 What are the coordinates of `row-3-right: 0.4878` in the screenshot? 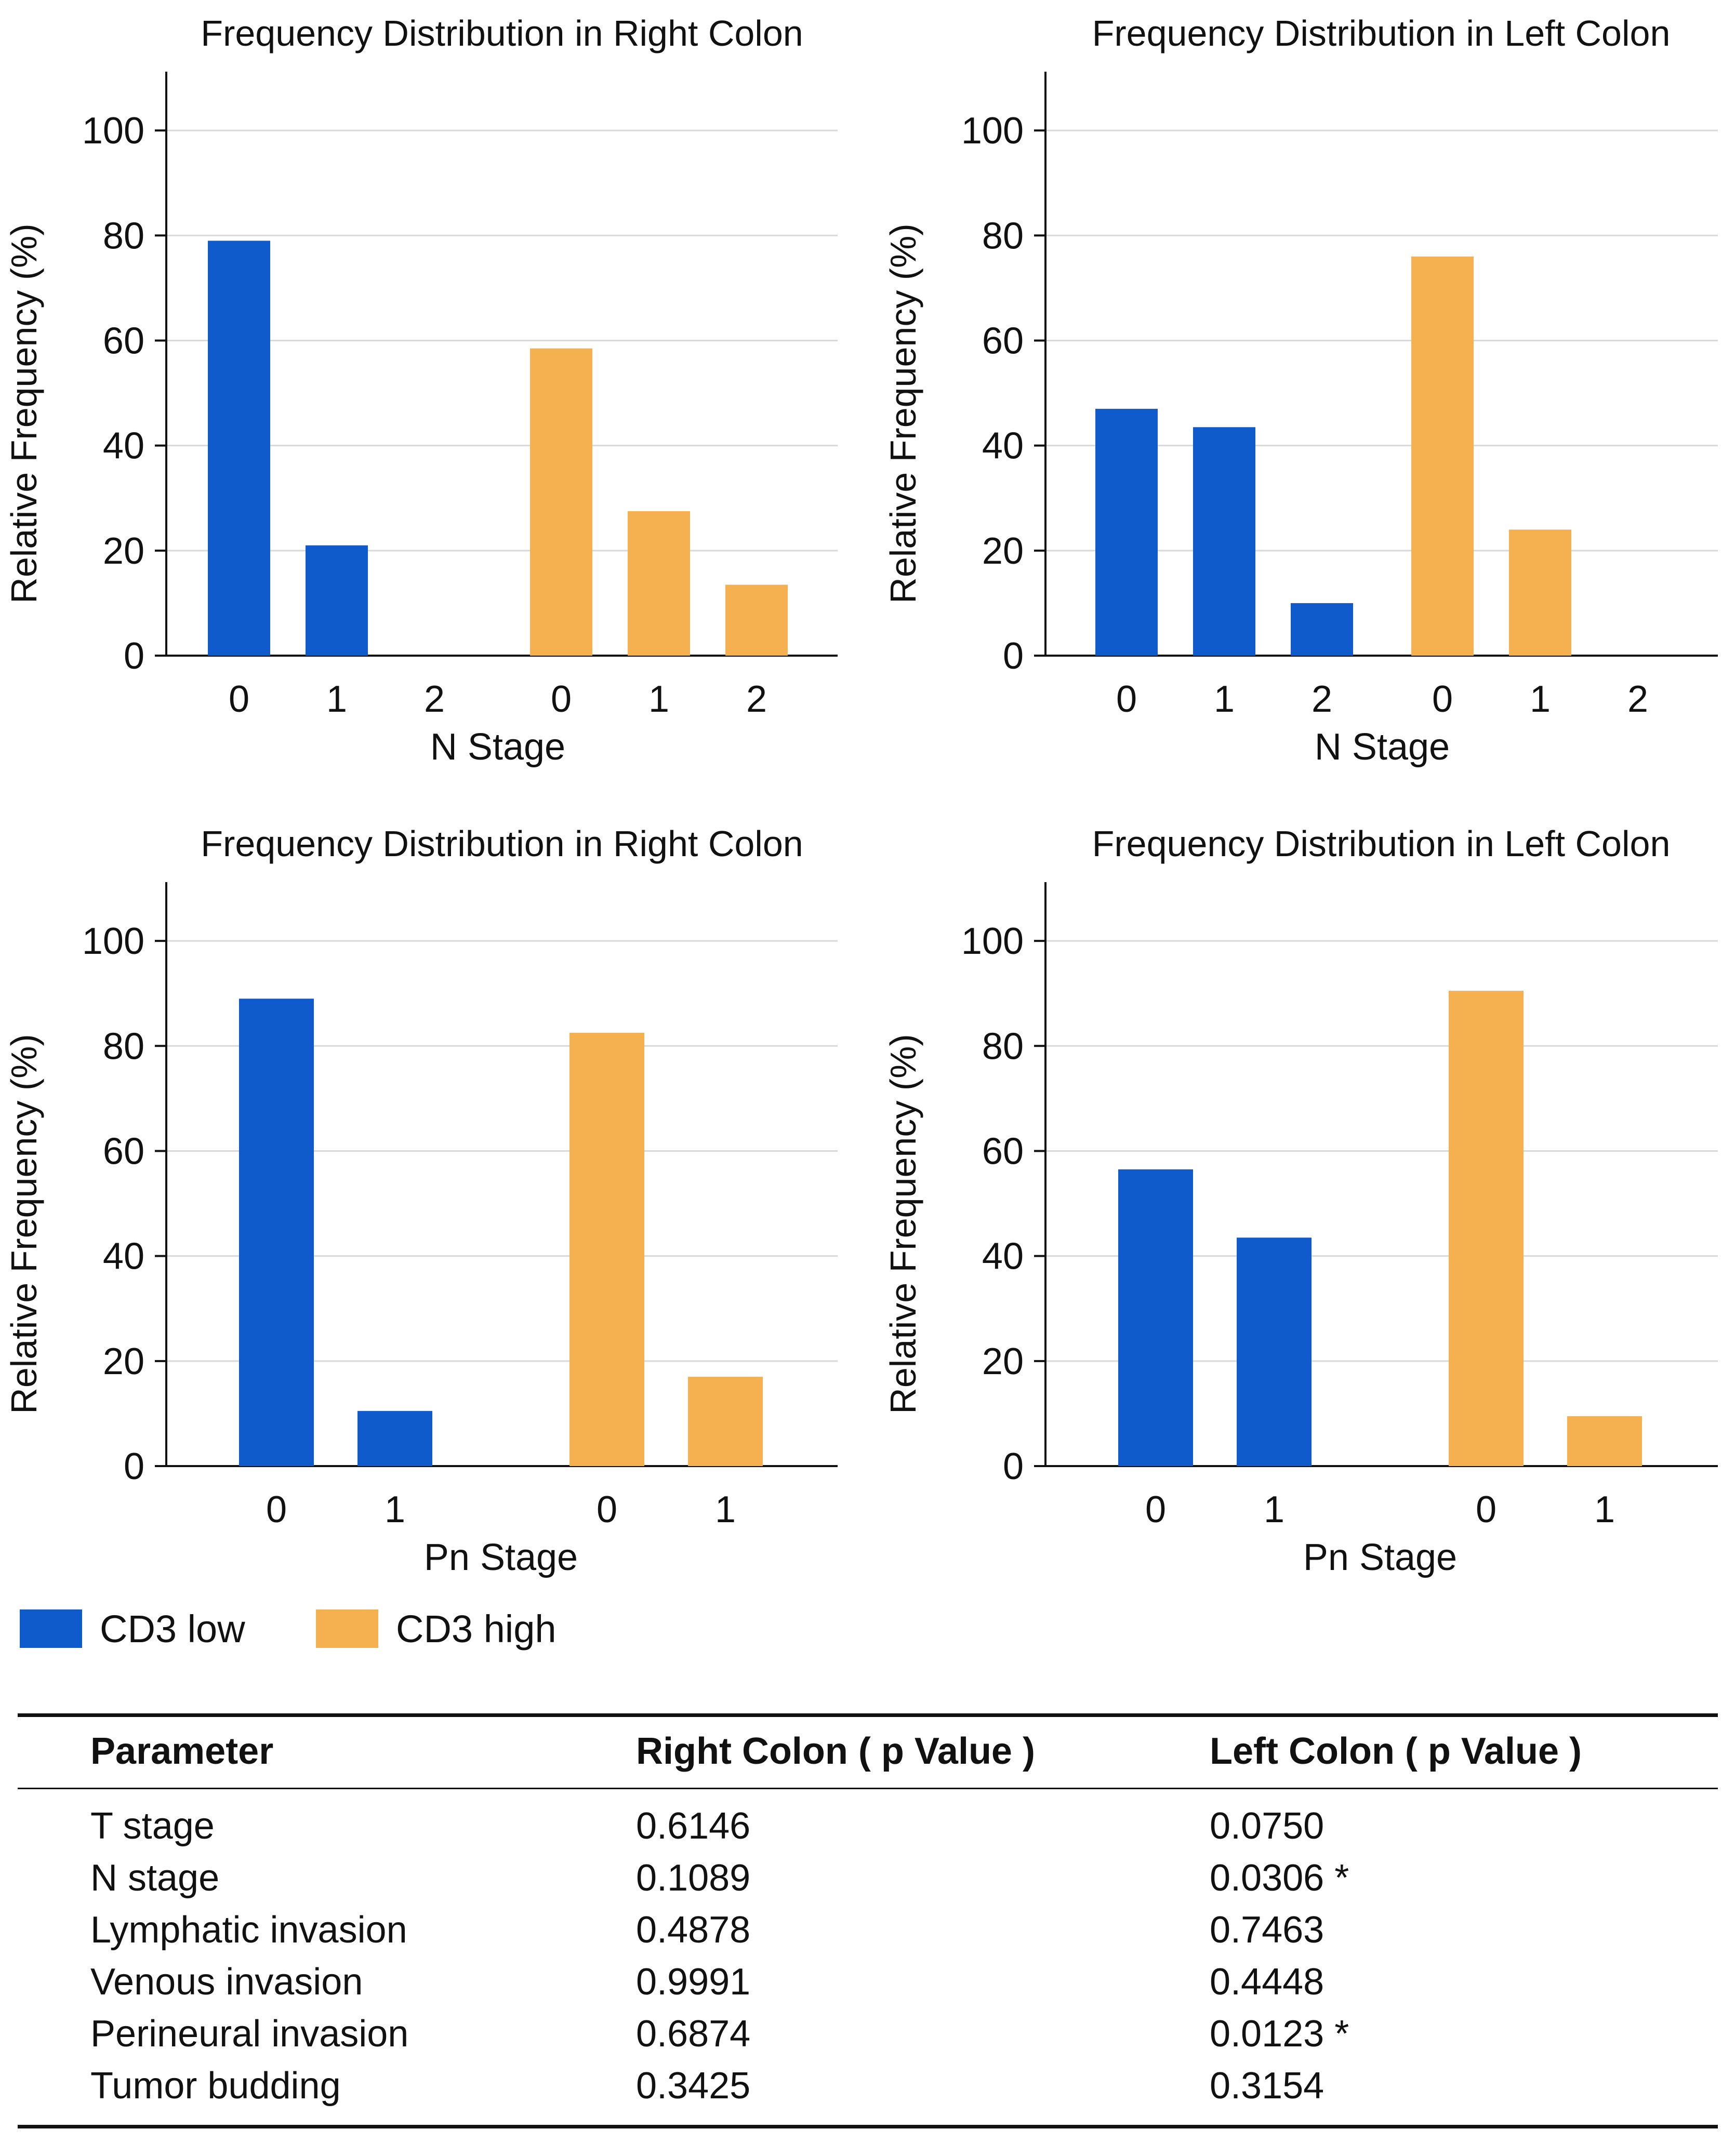 It's located at (693, 1930).